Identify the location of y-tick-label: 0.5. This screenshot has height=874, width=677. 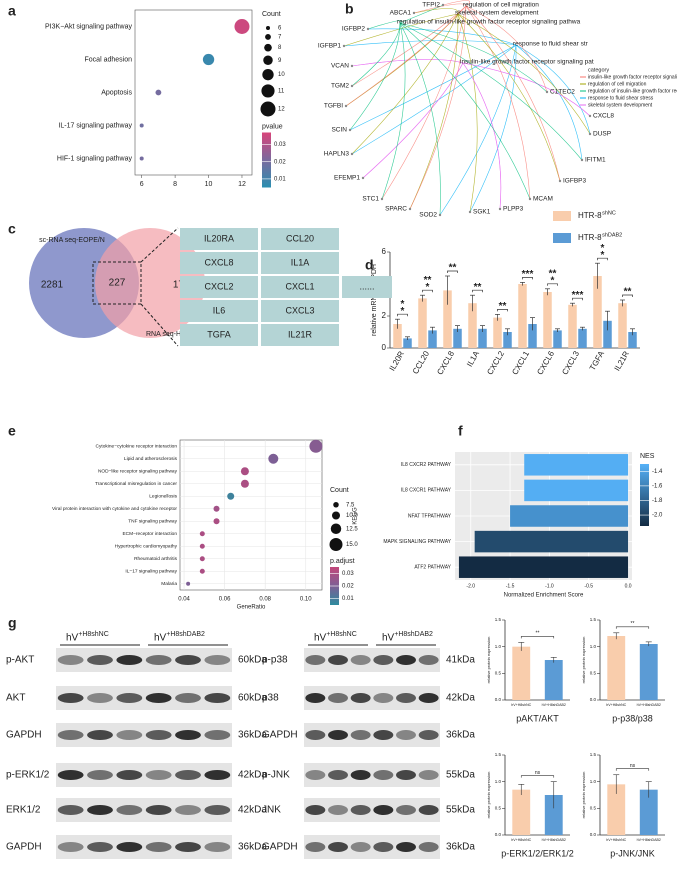
(498, 808).